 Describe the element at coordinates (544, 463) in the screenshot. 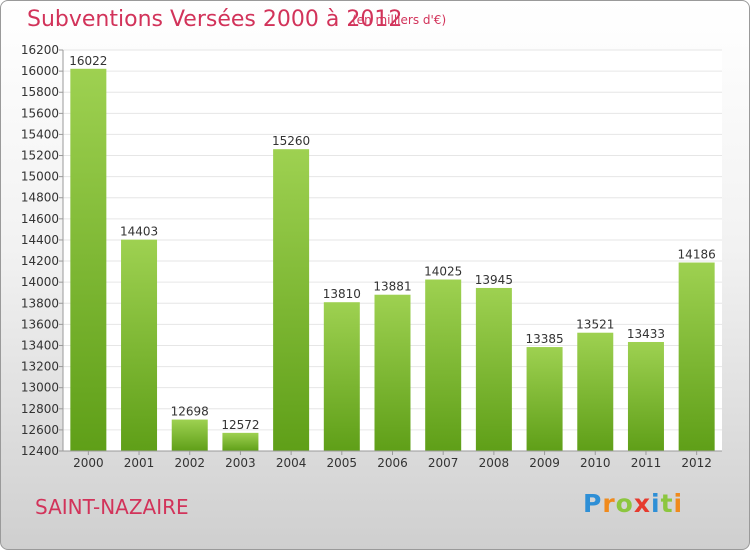

I see `x-tick-label: 2009` at that location.